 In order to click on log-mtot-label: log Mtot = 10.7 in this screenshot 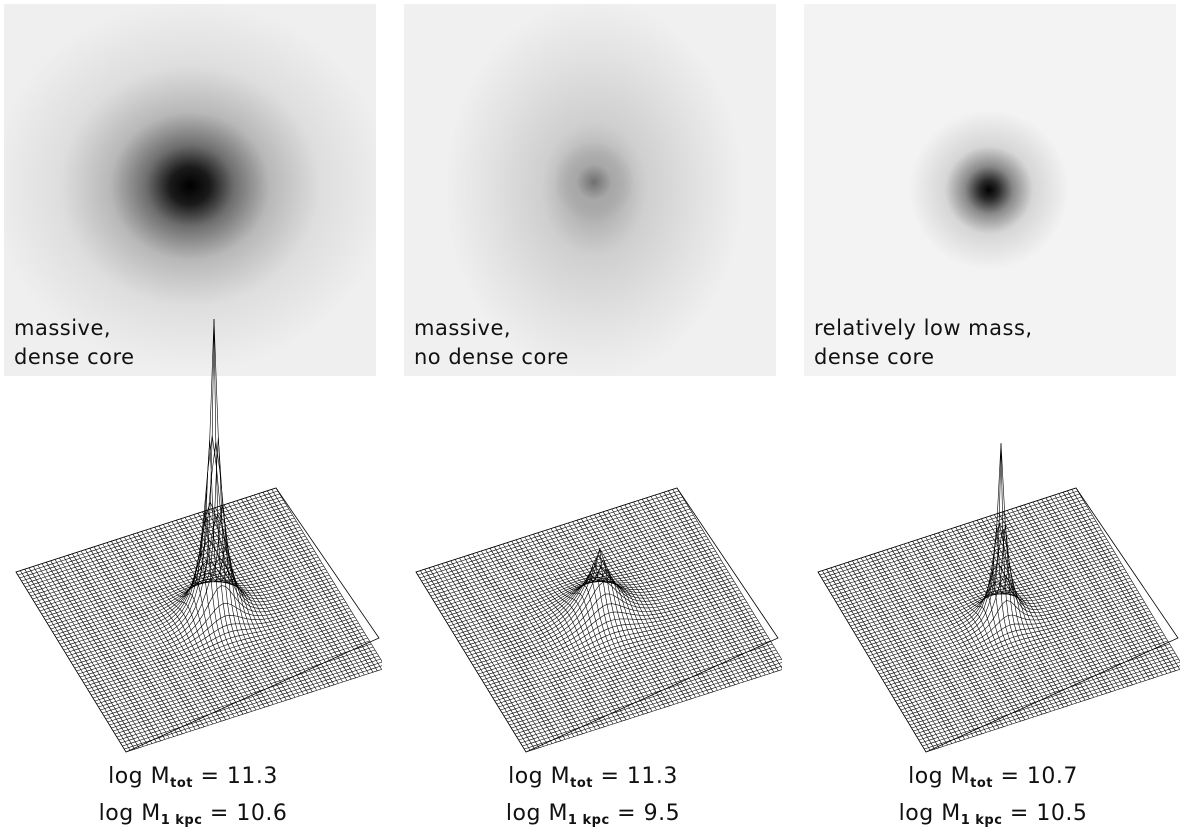, I will do `click(993, 777)`.